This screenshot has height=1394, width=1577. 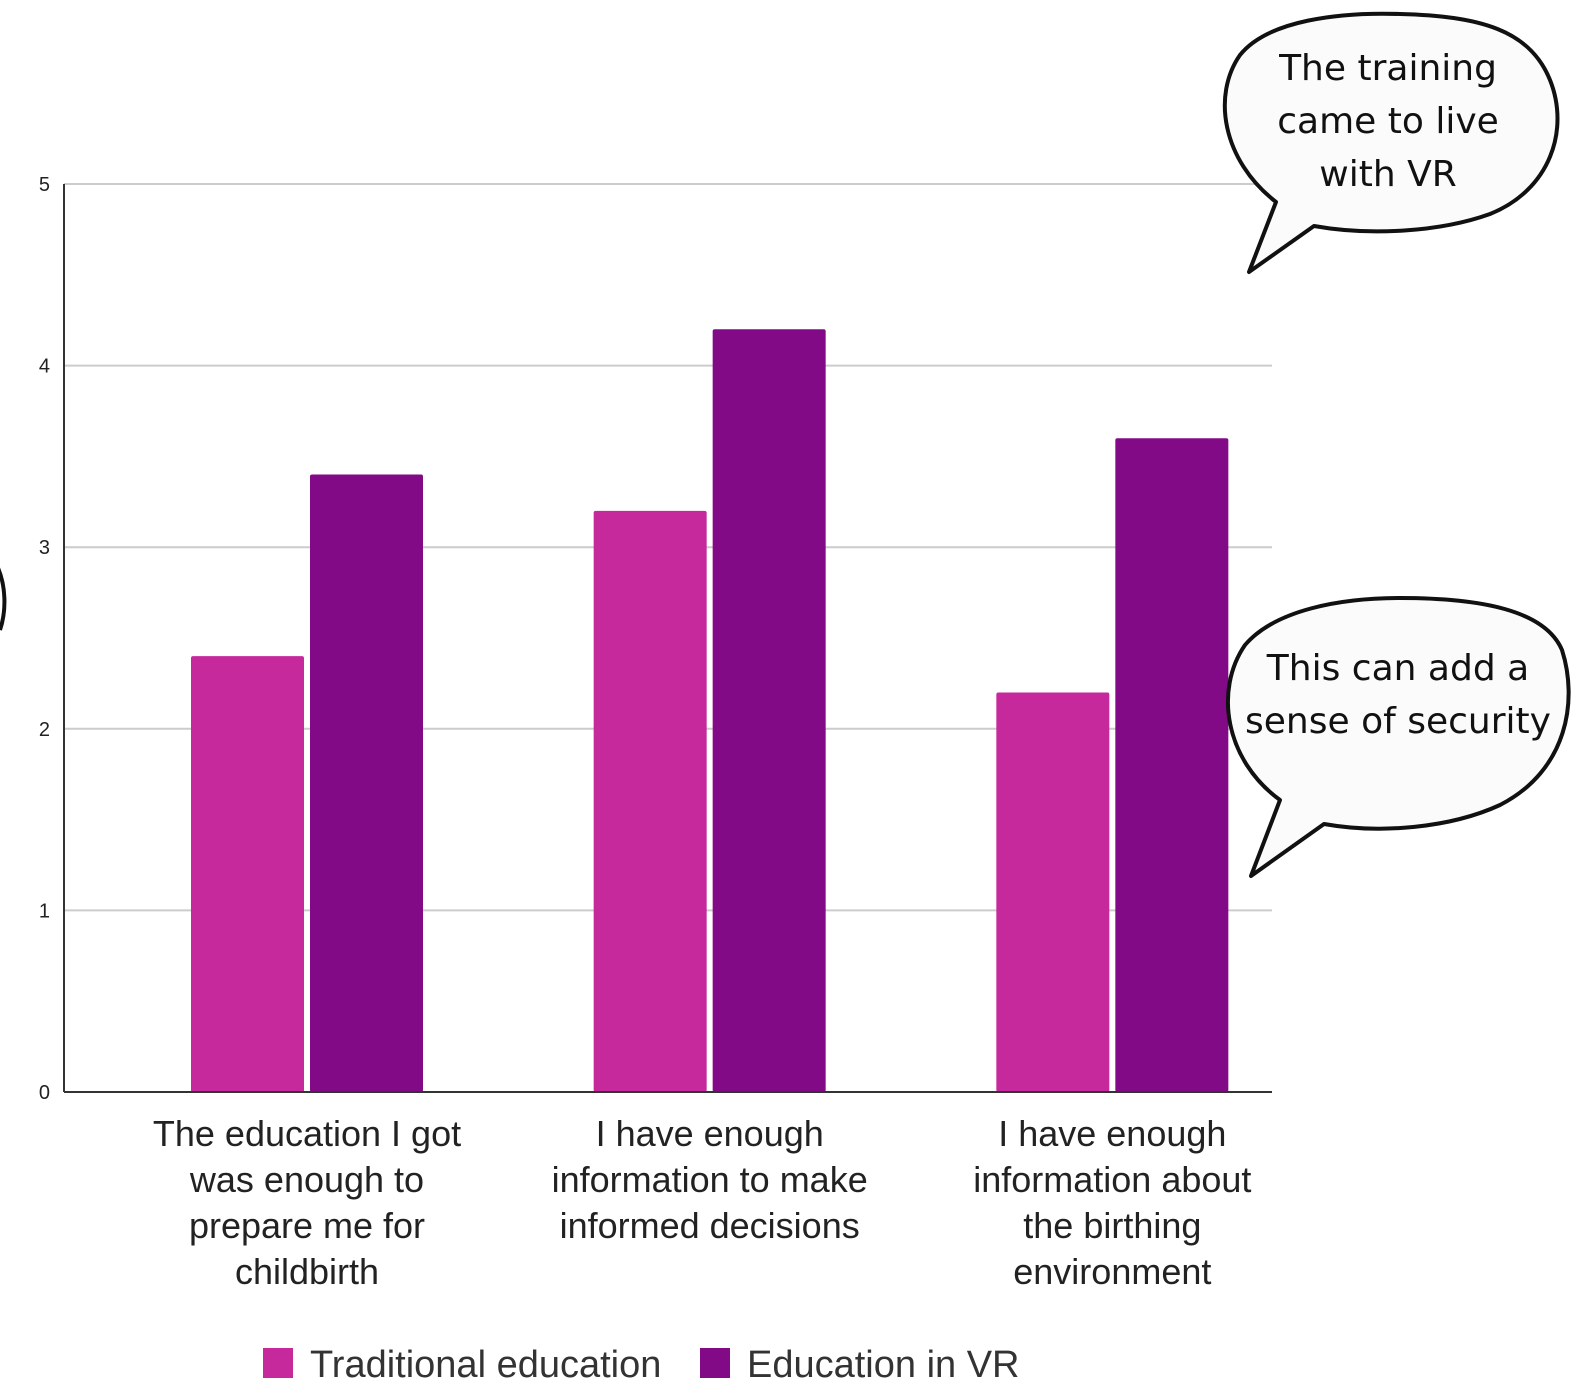 I want to click on category-label-1-line-3: prepare me for, so click(x=307, y=1225).